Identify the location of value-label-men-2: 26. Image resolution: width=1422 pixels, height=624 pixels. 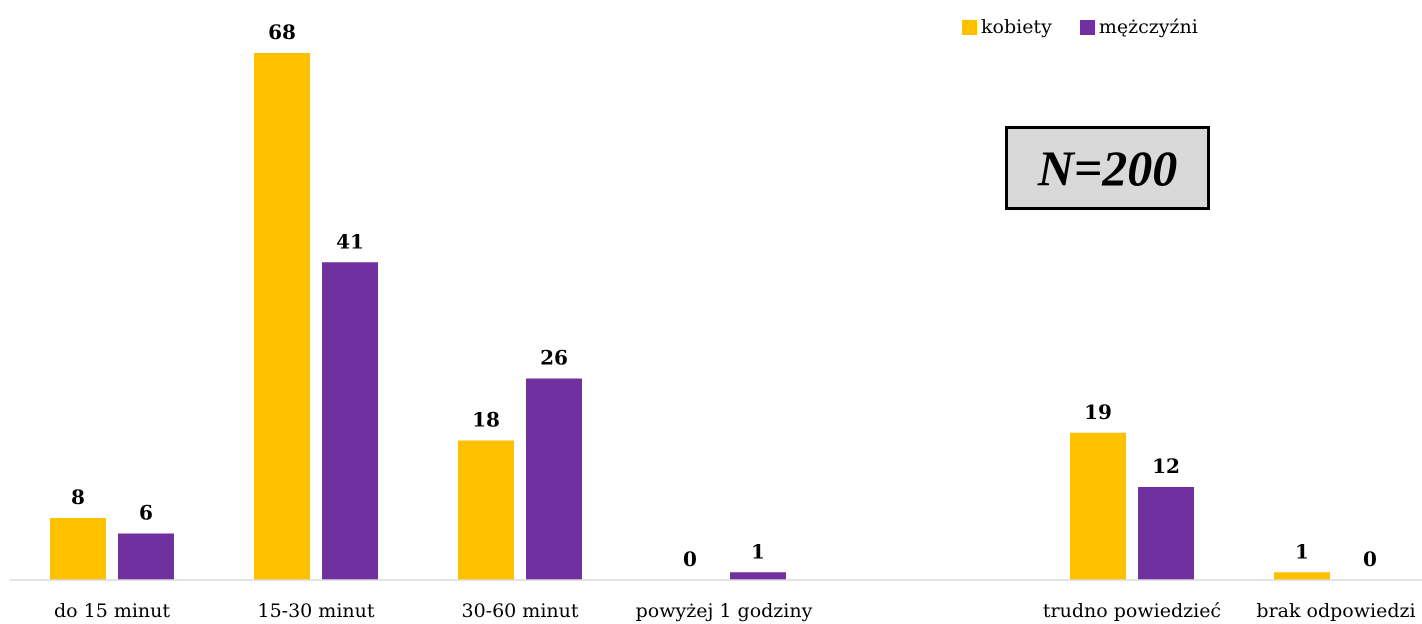
(554, 358).